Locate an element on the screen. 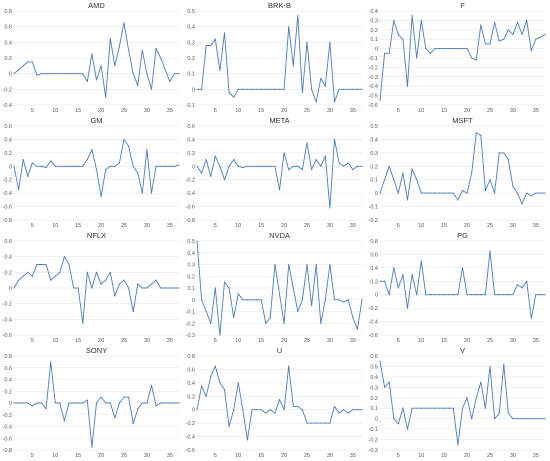 The width and height of the screenshot is (550, 461). chart-svg-amd: AMD -0.4 -0.2 0 0.2 0.4 0.6 0.8 5 10 15 20 25 30 35 is located at coordinates (91, 57).